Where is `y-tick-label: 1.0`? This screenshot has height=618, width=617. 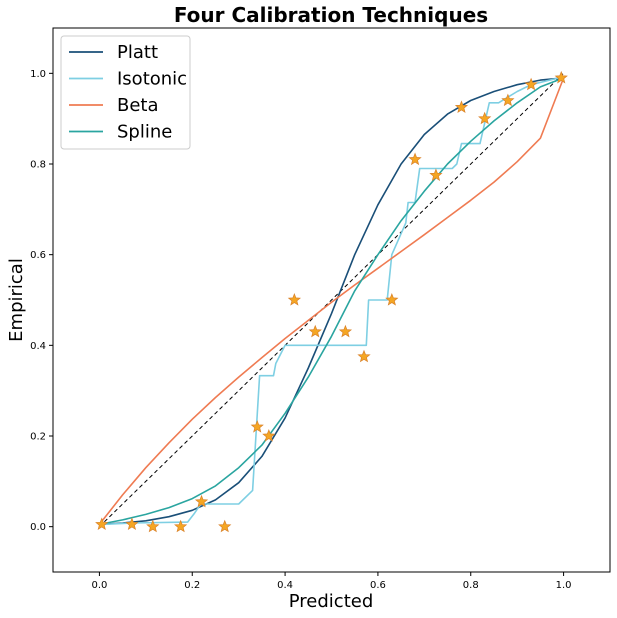 y-tick-label: 1.0 is located at coordinates (38, 74).